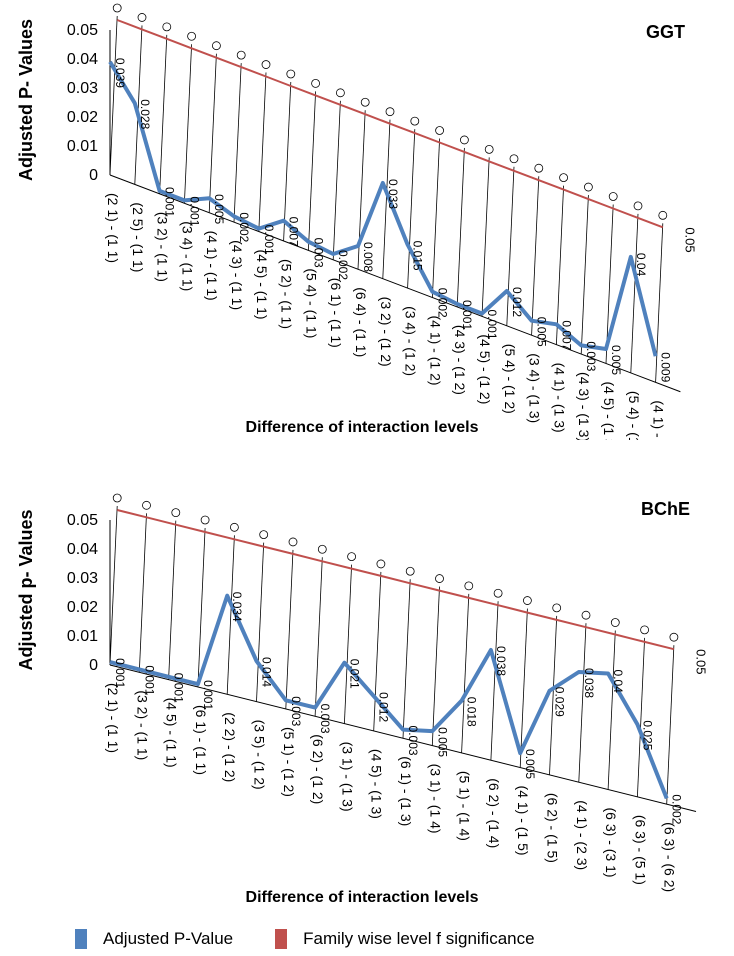 The image size is (734, 956). Describe the element at coordinates (377, 784) in the screenshot. I see `x-tick-label: (4 5) - (1 3)` at that location.